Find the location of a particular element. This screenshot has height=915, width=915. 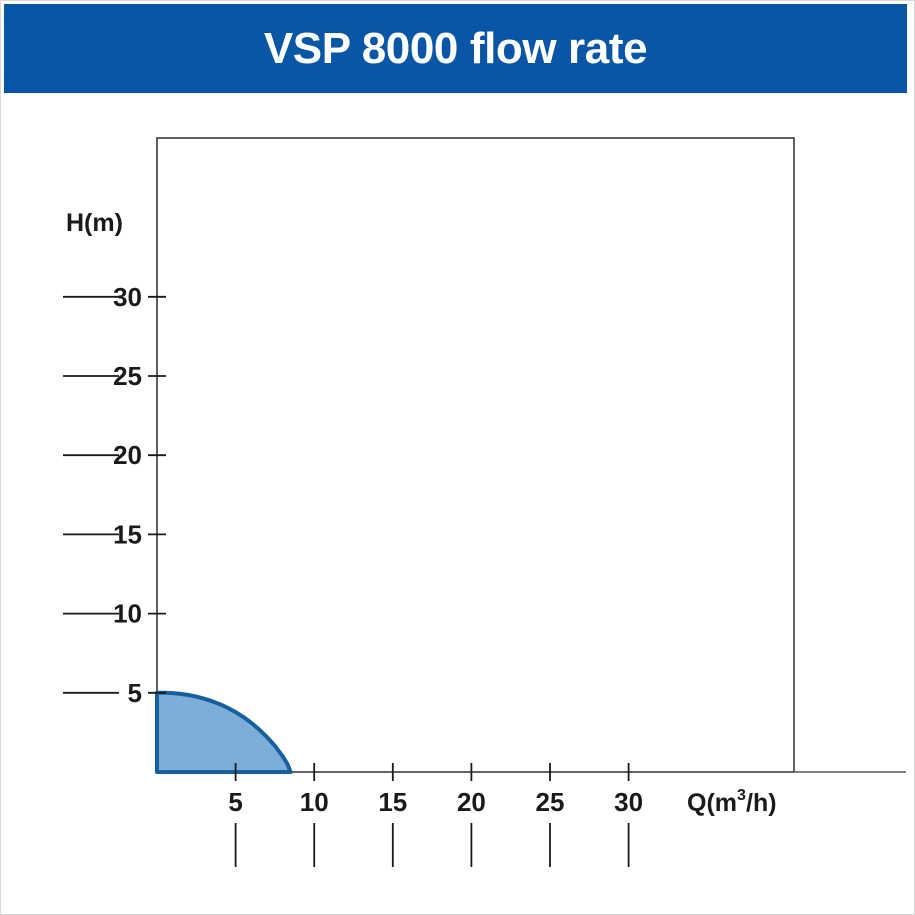

x-axis-title-base: Q(m is located at coordinates (712, 803).